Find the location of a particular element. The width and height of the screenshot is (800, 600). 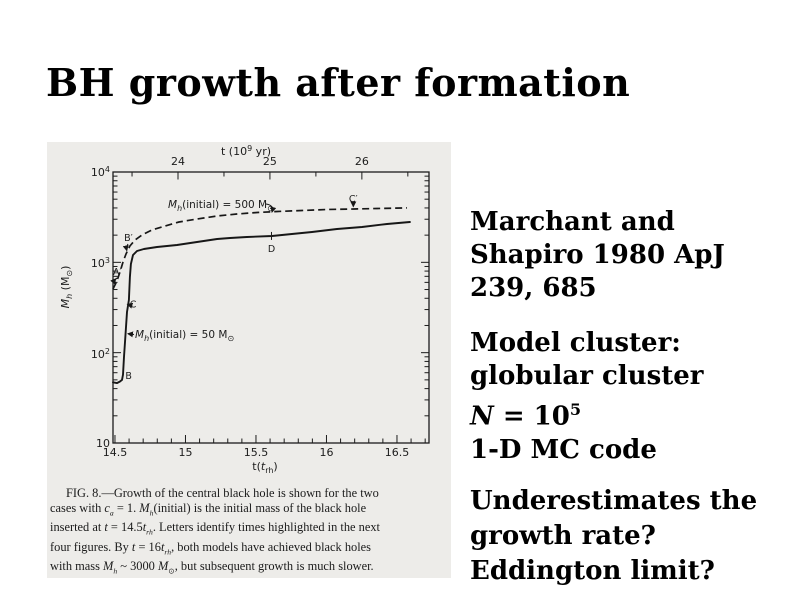

ytick-1e4: 10⁴ is located at coordinates (100, 172).